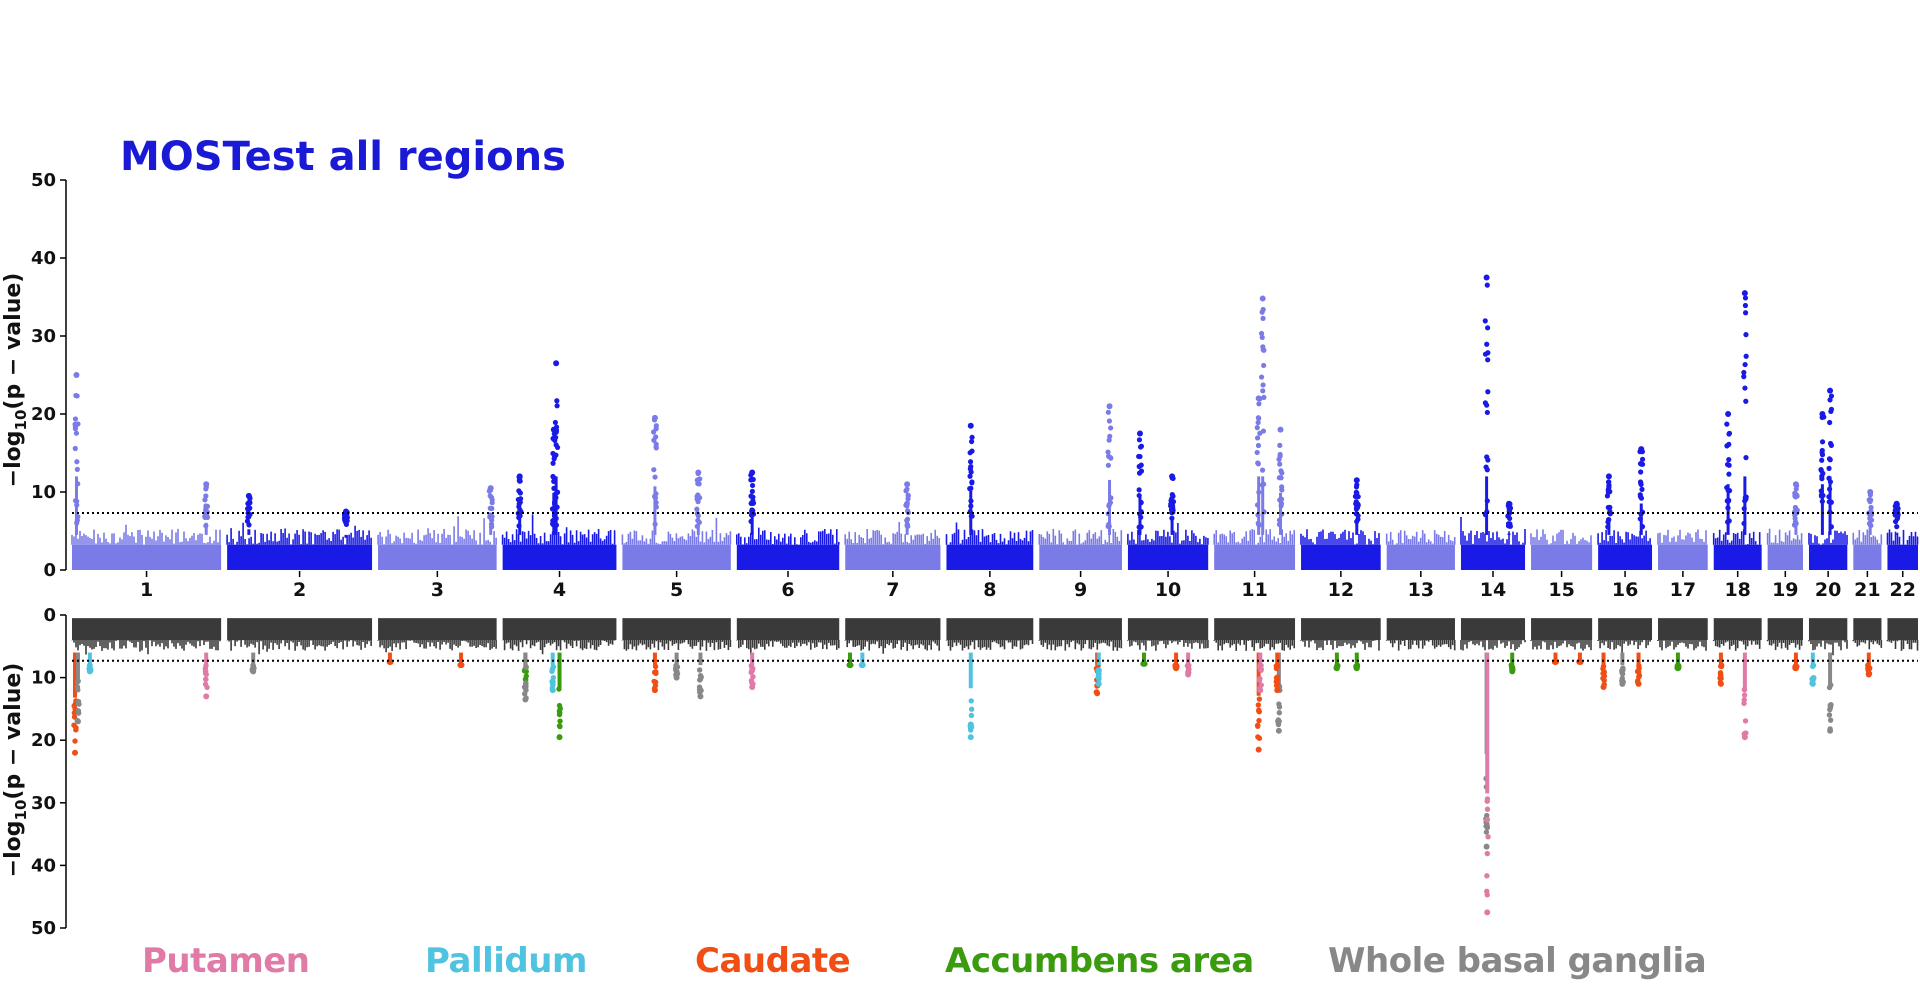 The height and width of the screenshot is (988, 1920). I want to click on bottom-hit-point-chr5, so click(654, 681).